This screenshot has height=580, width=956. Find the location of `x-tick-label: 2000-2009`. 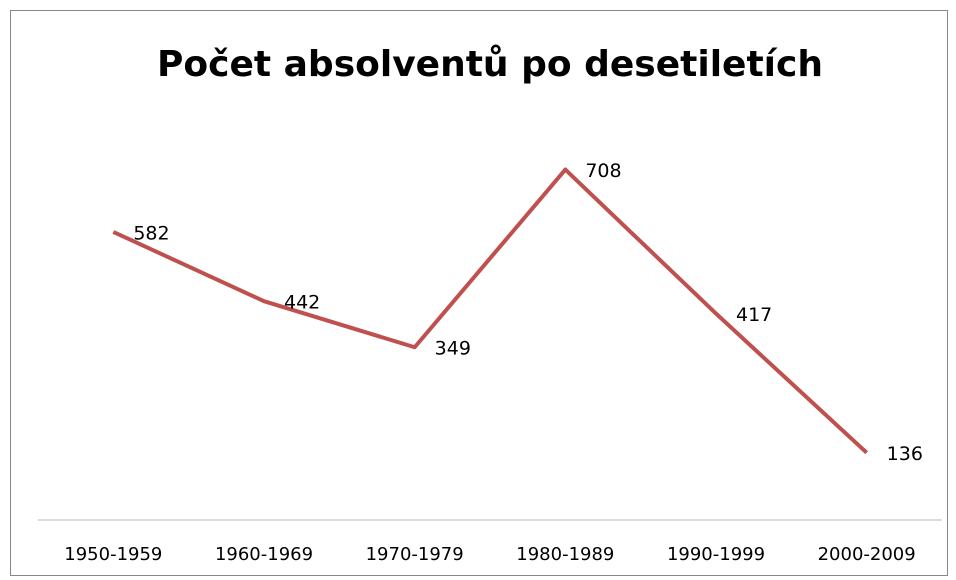

x-tick-label: 2000-2009 is located at coordinates (867, 554).